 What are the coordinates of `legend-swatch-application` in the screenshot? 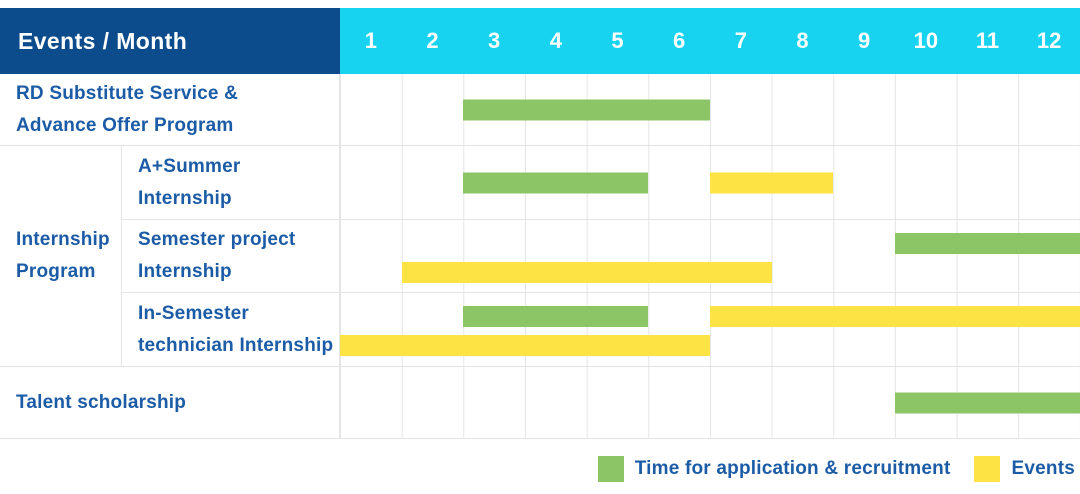 It's located at (610, 469).